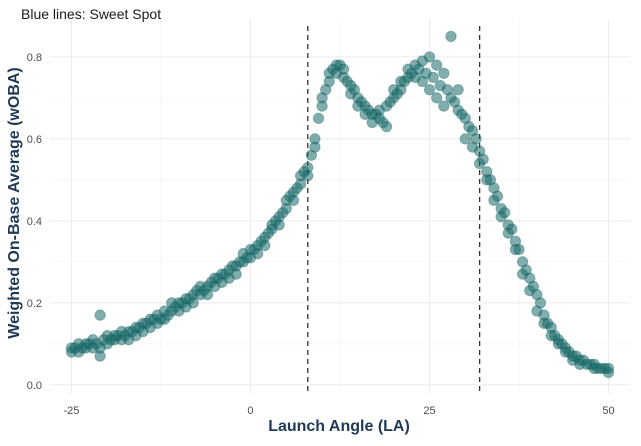 Image resolution: width=641 pixels, height=446 pixels. Describe the element at coordinates (34, 140) in the screenshot. I see `y-tick-label: 0.6` at that location.